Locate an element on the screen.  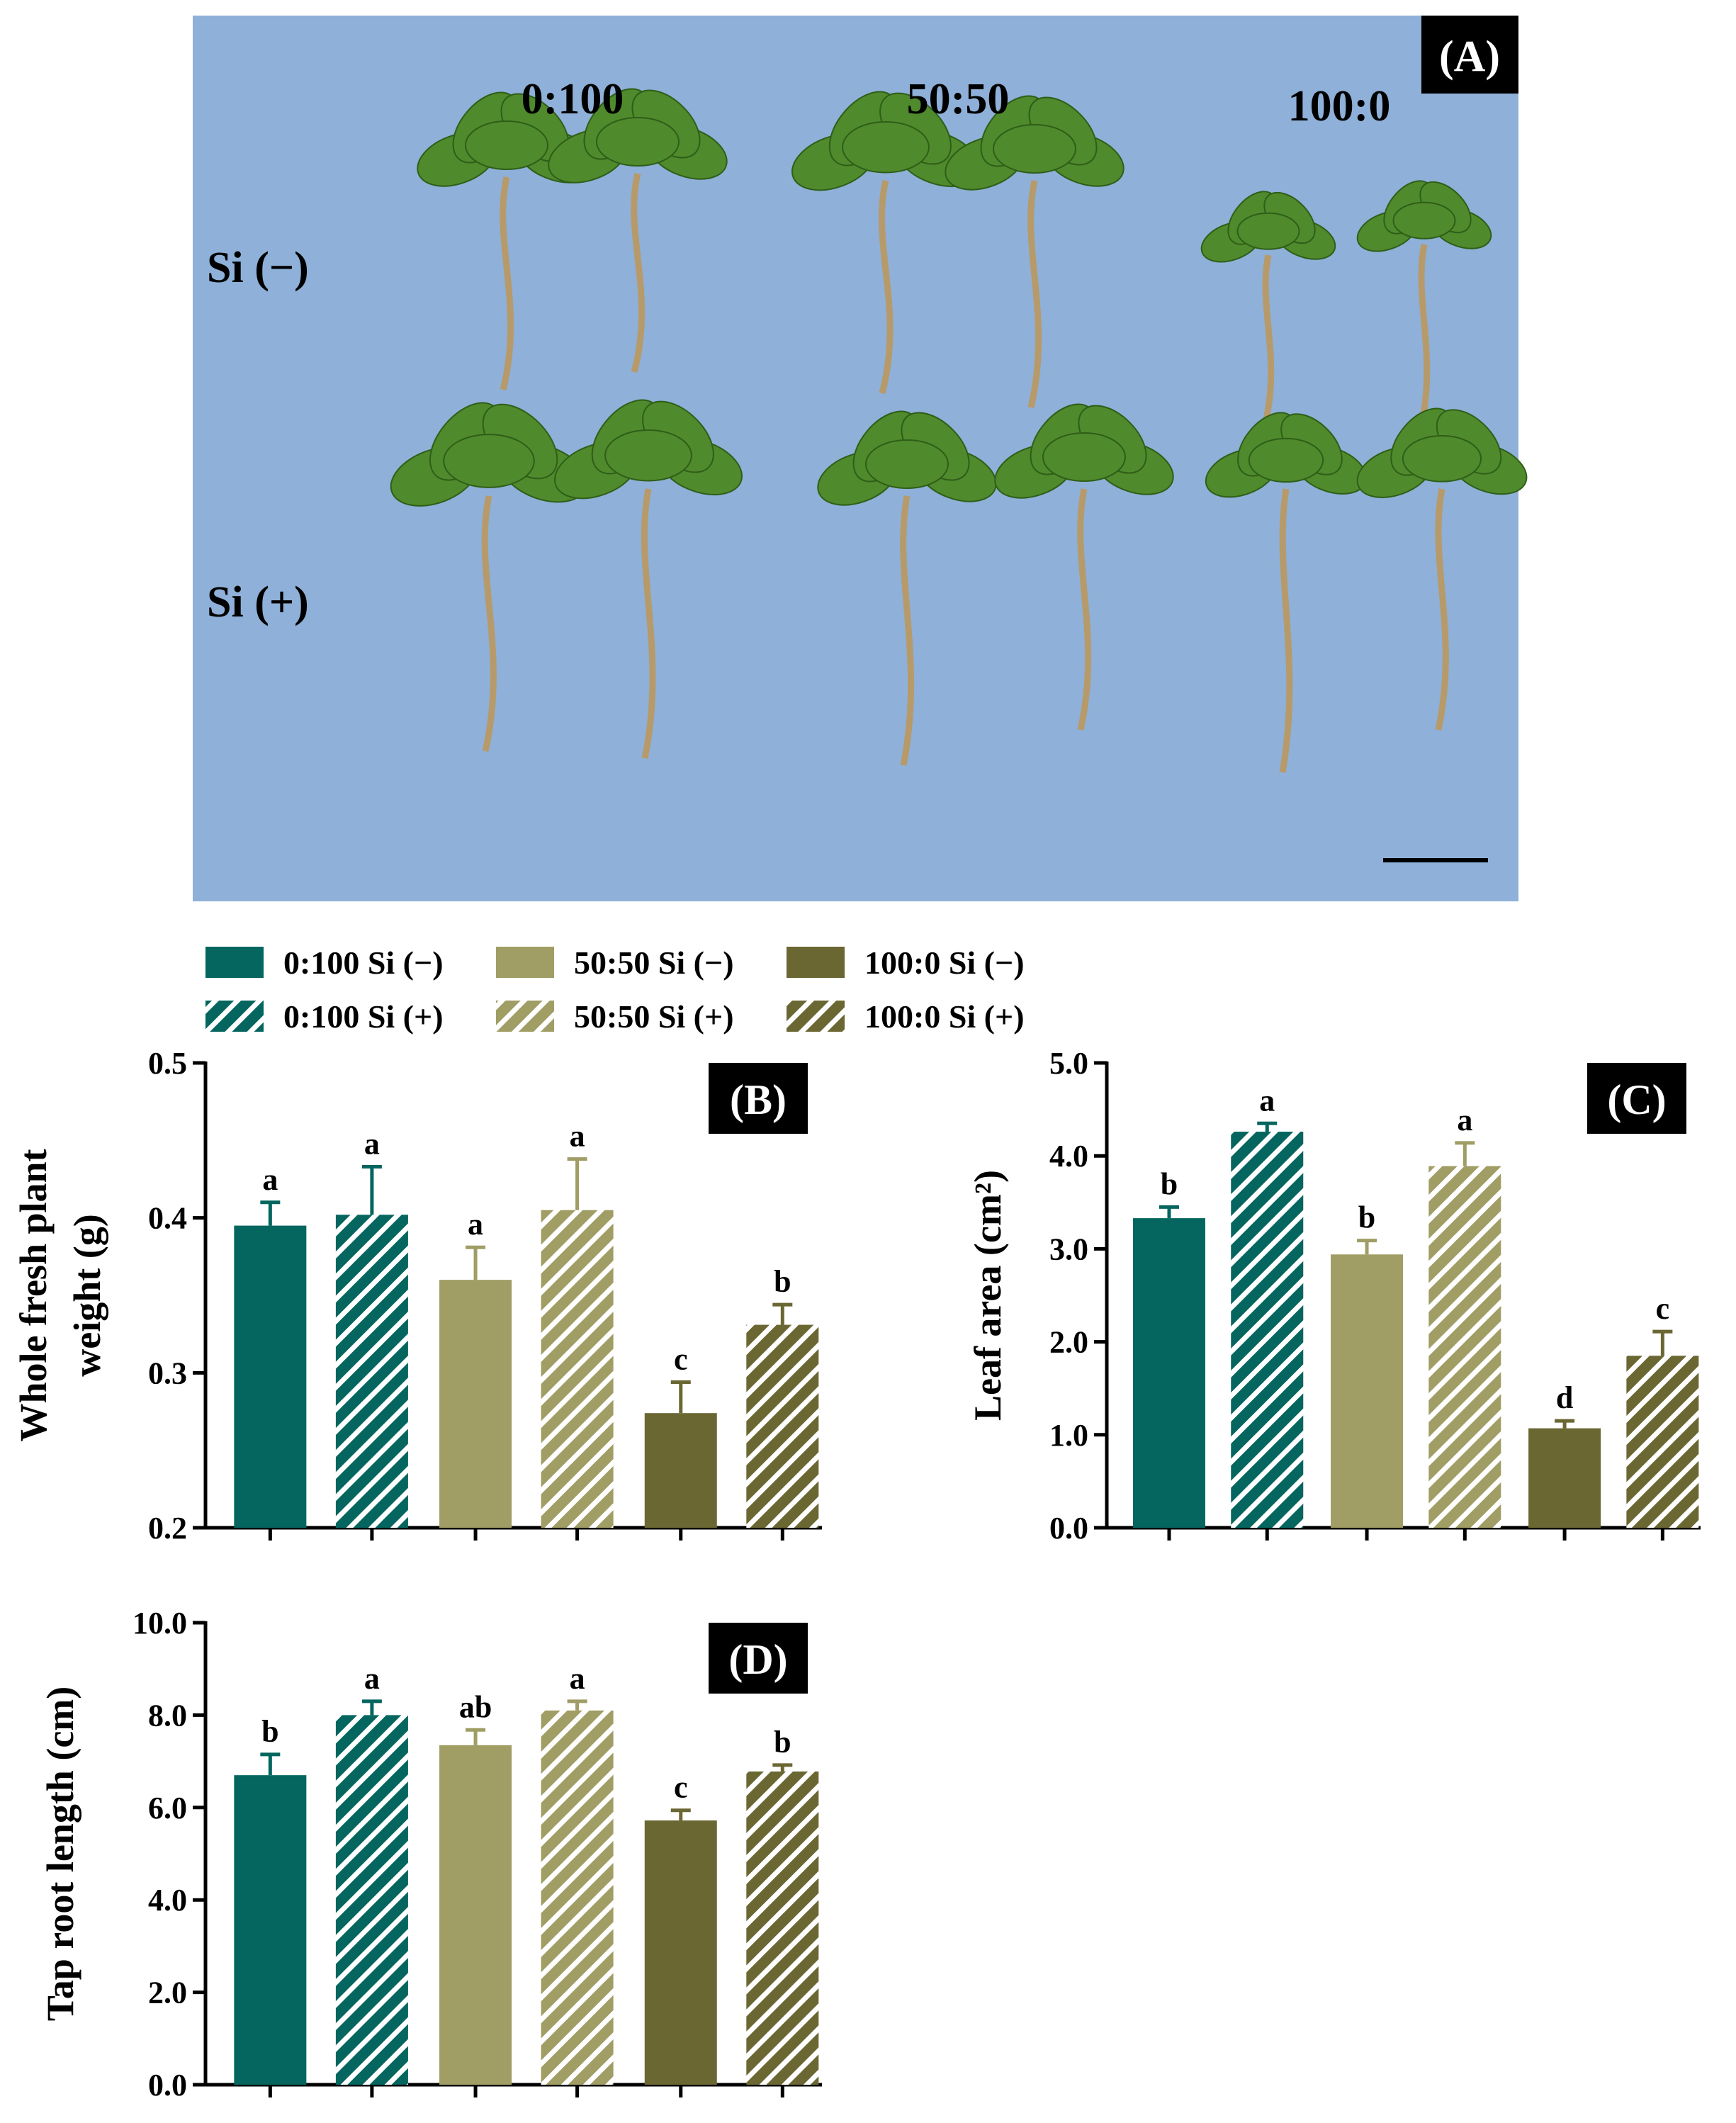
legend-label: 50:50 Si (−) is located at coordinates (654, 963).